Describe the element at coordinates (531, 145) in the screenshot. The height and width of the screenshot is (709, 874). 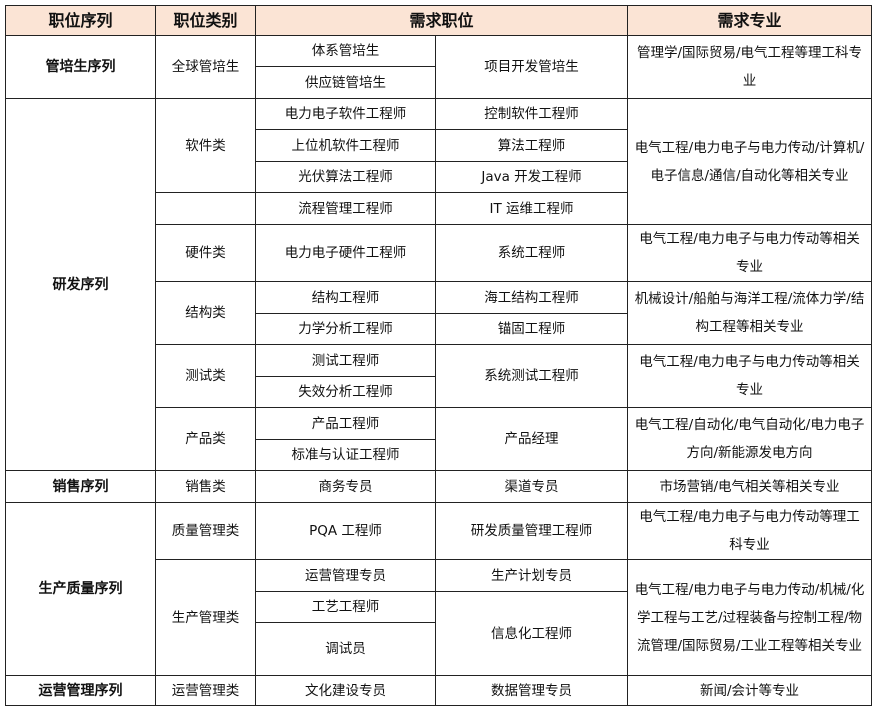
I see `position-cell: 算法工程师` at that location.